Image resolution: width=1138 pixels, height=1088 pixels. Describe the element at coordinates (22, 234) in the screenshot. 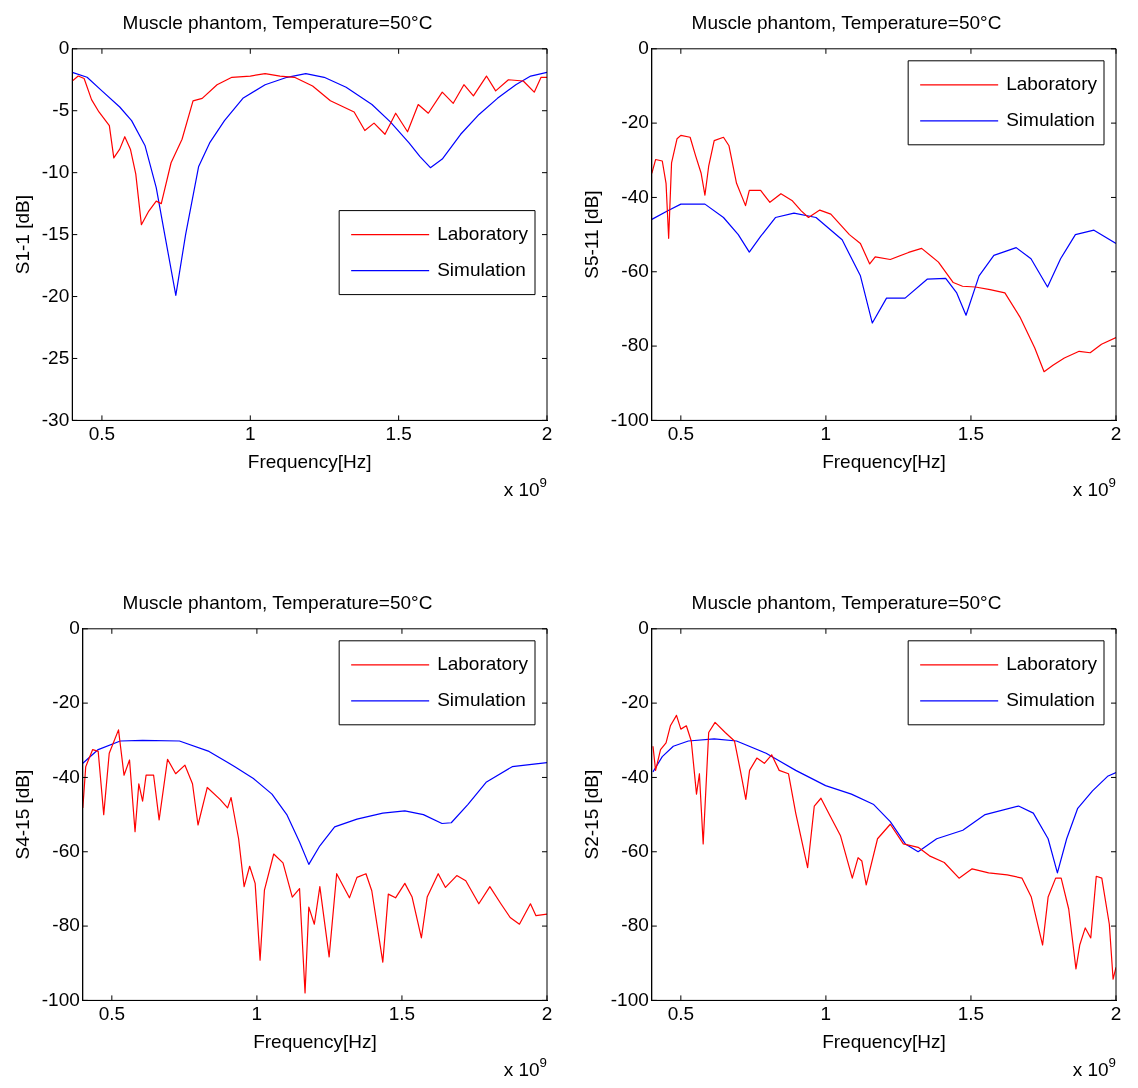

I see `y-axis-title: S1-1 [dB]` at that location.